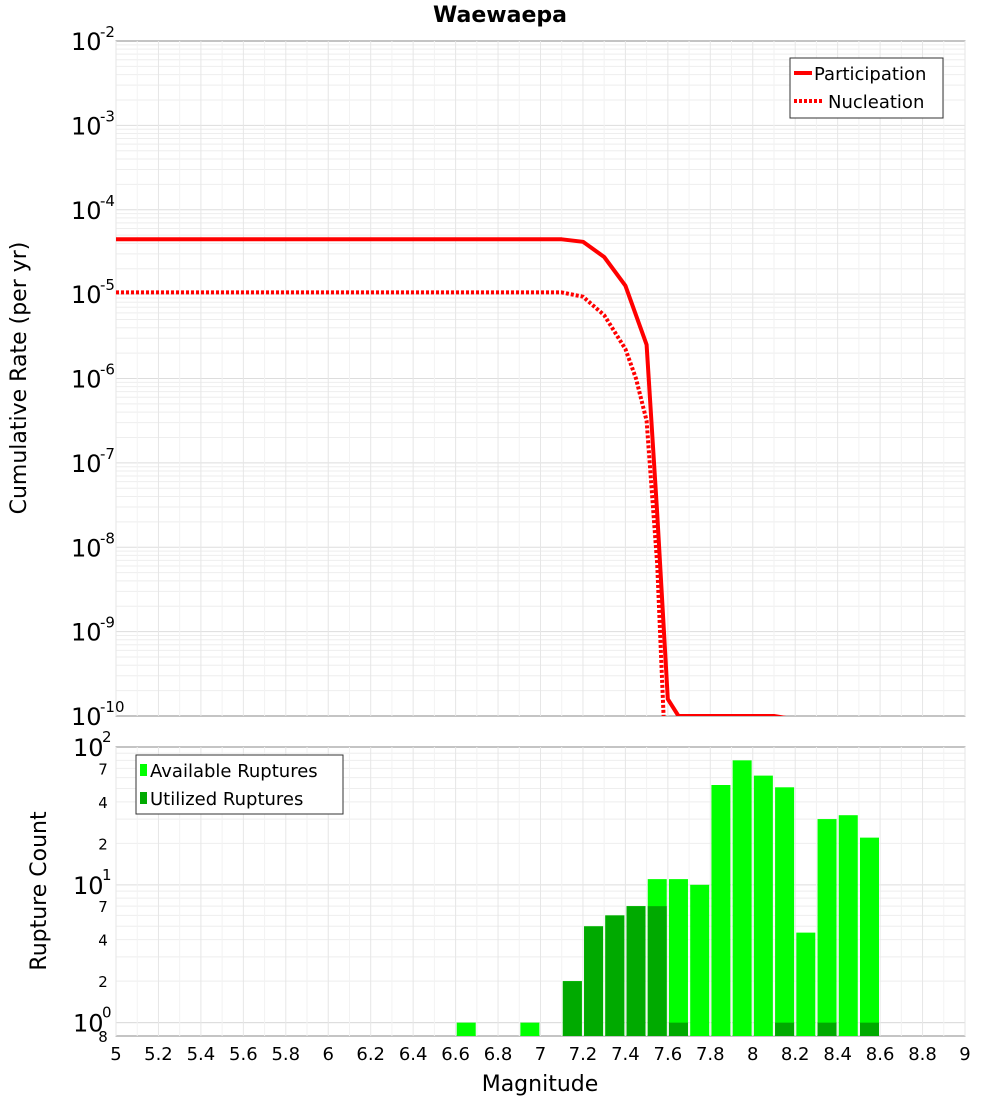  Describe the element at coordinates (876, 102) in the screenshot. I see `legend-label-nucleation: Nucleation` at that location.